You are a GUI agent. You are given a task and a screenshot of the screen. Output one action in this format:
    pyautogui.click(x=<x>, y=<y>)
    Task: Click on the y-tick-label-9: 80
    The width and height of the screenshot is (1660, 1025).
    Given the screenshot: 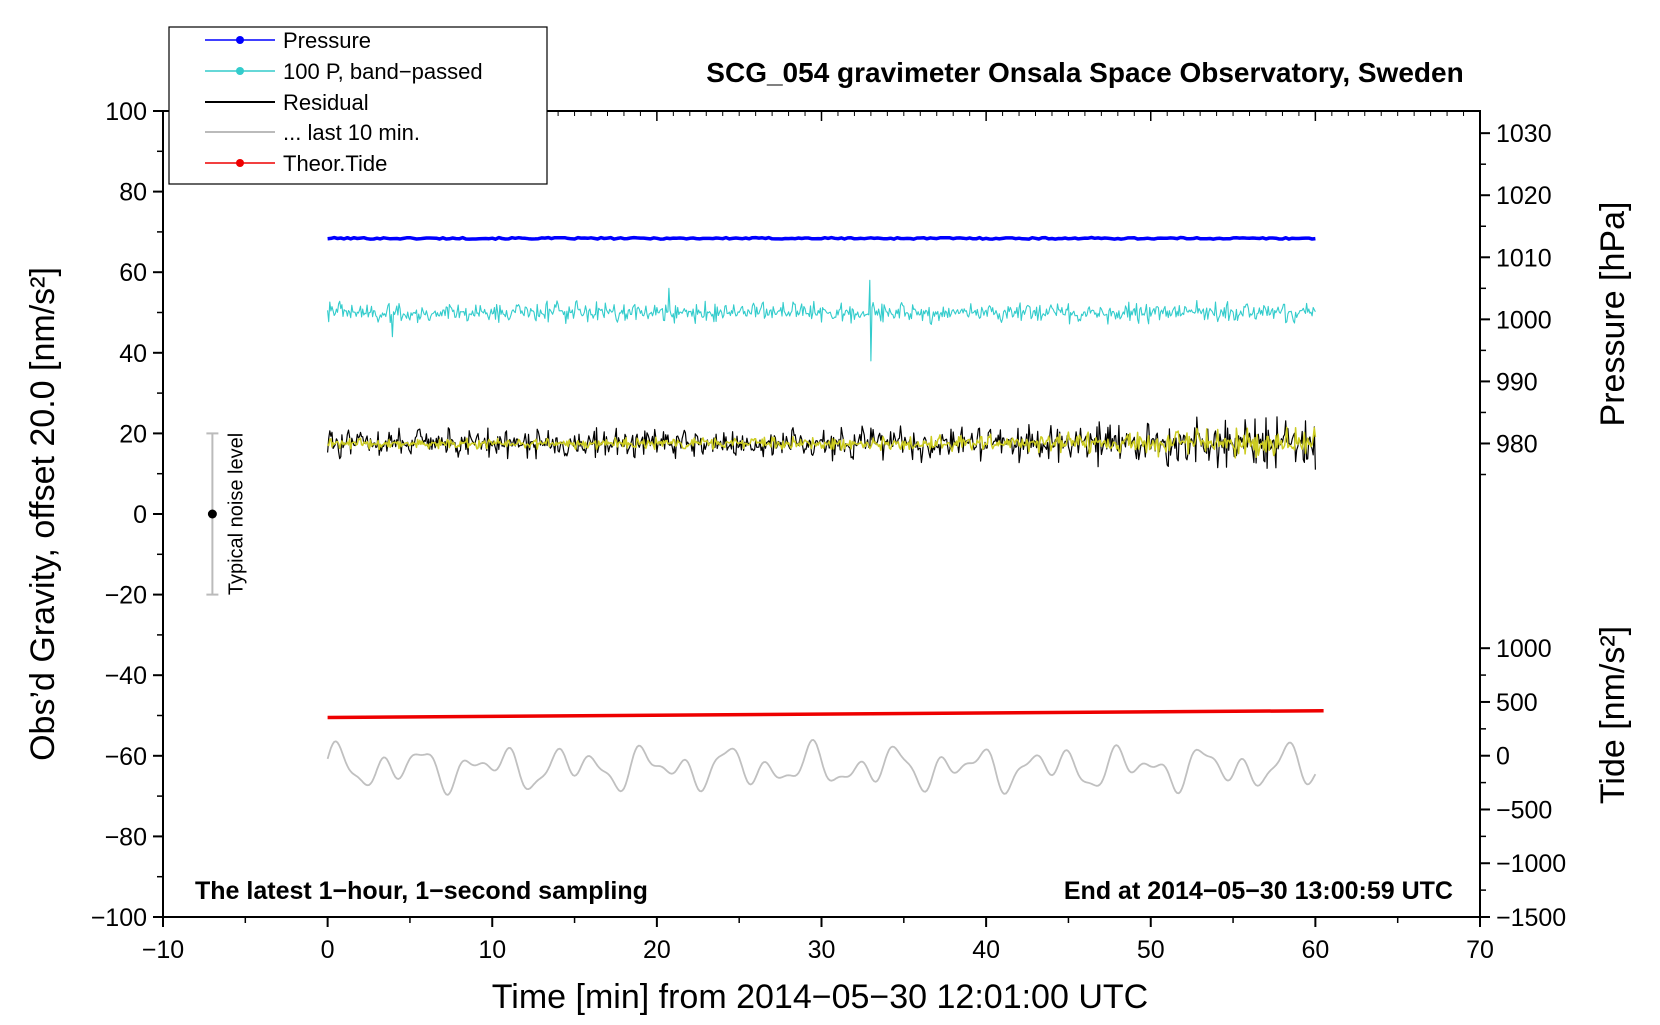 What is the action you would take?
    pyautogui.click(x=133, y=193)
    